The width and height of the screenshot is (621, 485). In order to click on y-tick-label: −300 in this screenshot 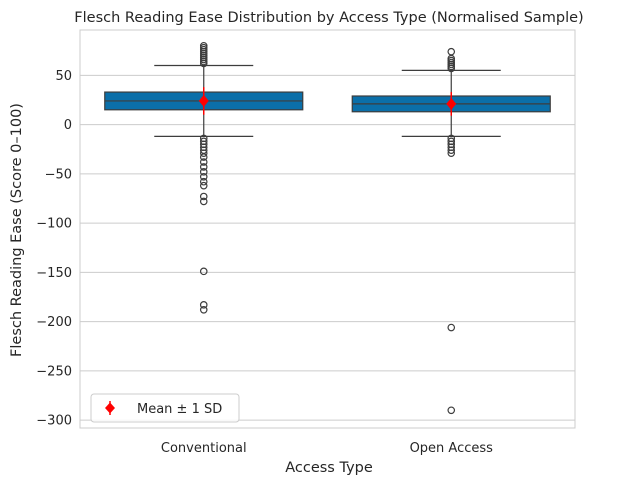, I will do `click(54, 421)`.